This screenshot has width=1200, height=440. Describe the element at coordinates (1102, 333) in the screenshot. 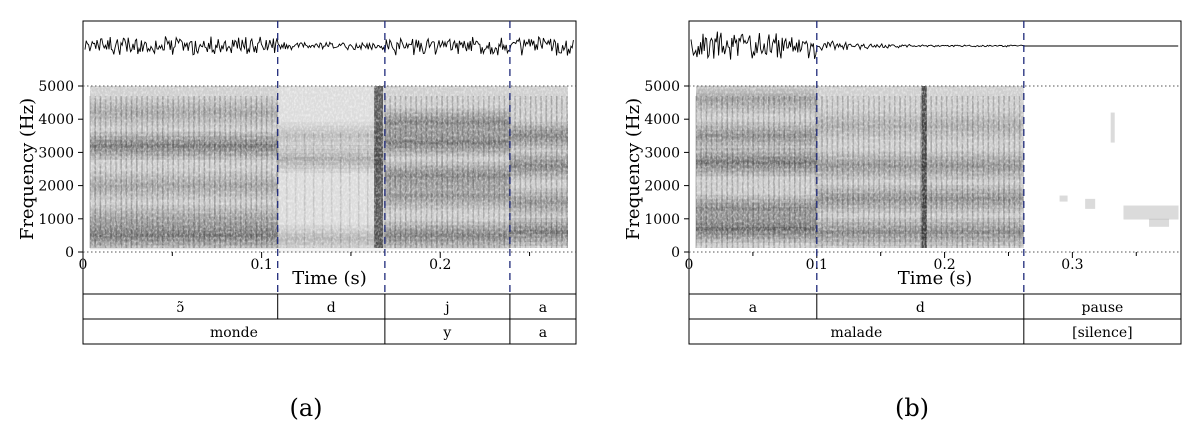

I see `word-tier-interval: [silence]` at that location.